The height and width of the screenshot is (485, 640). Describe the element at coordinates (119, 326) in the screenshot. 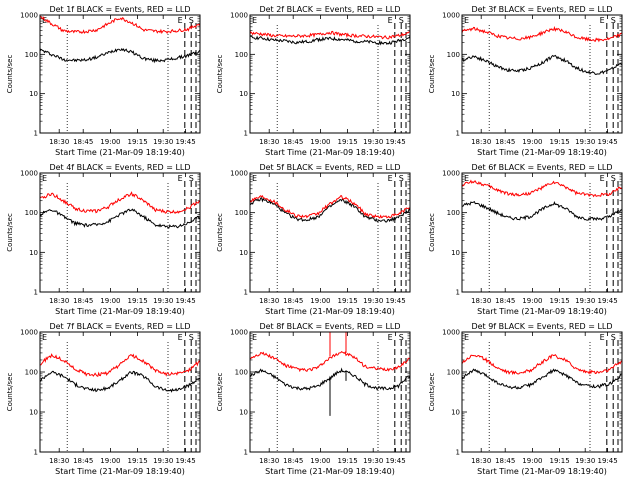

I see `panel-title: Det 7f BLACK = Events, RED = LLD` at that location.